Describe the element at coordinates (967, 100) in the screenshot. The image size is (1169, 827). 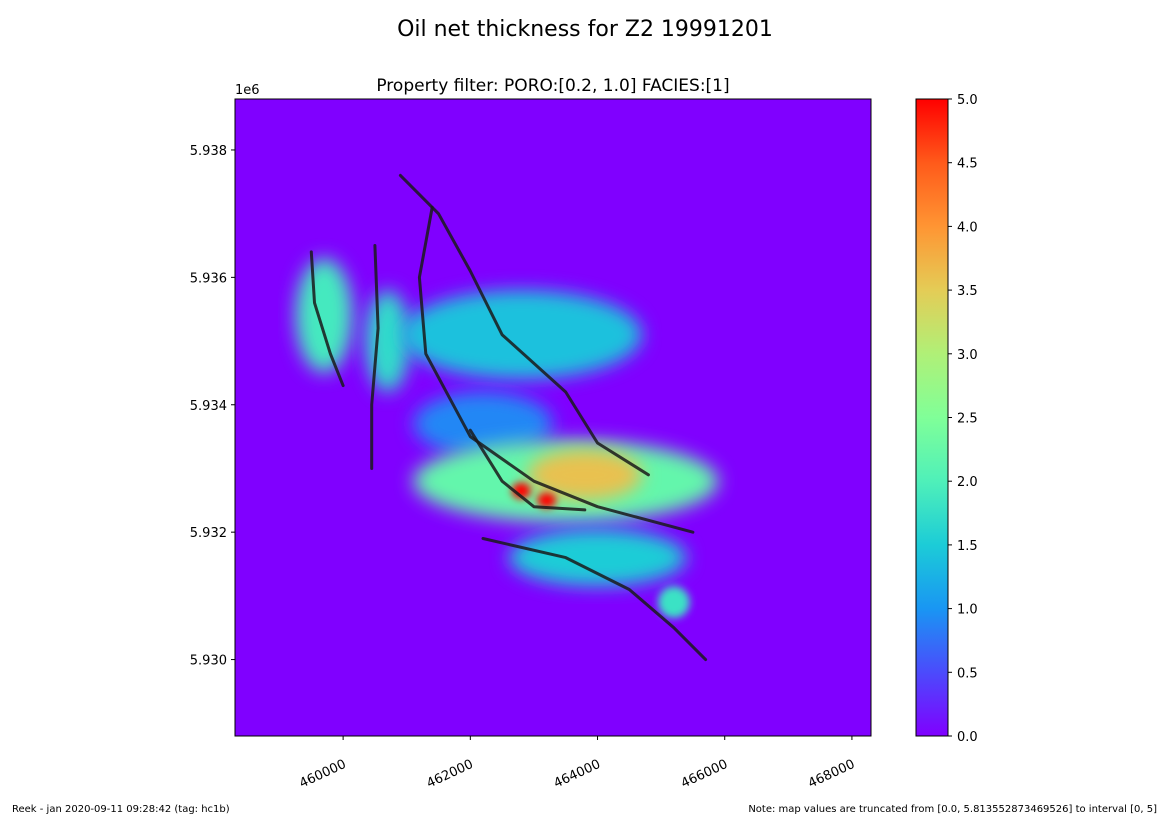
I see `colorbar-tick-label: 5.0` at that location.